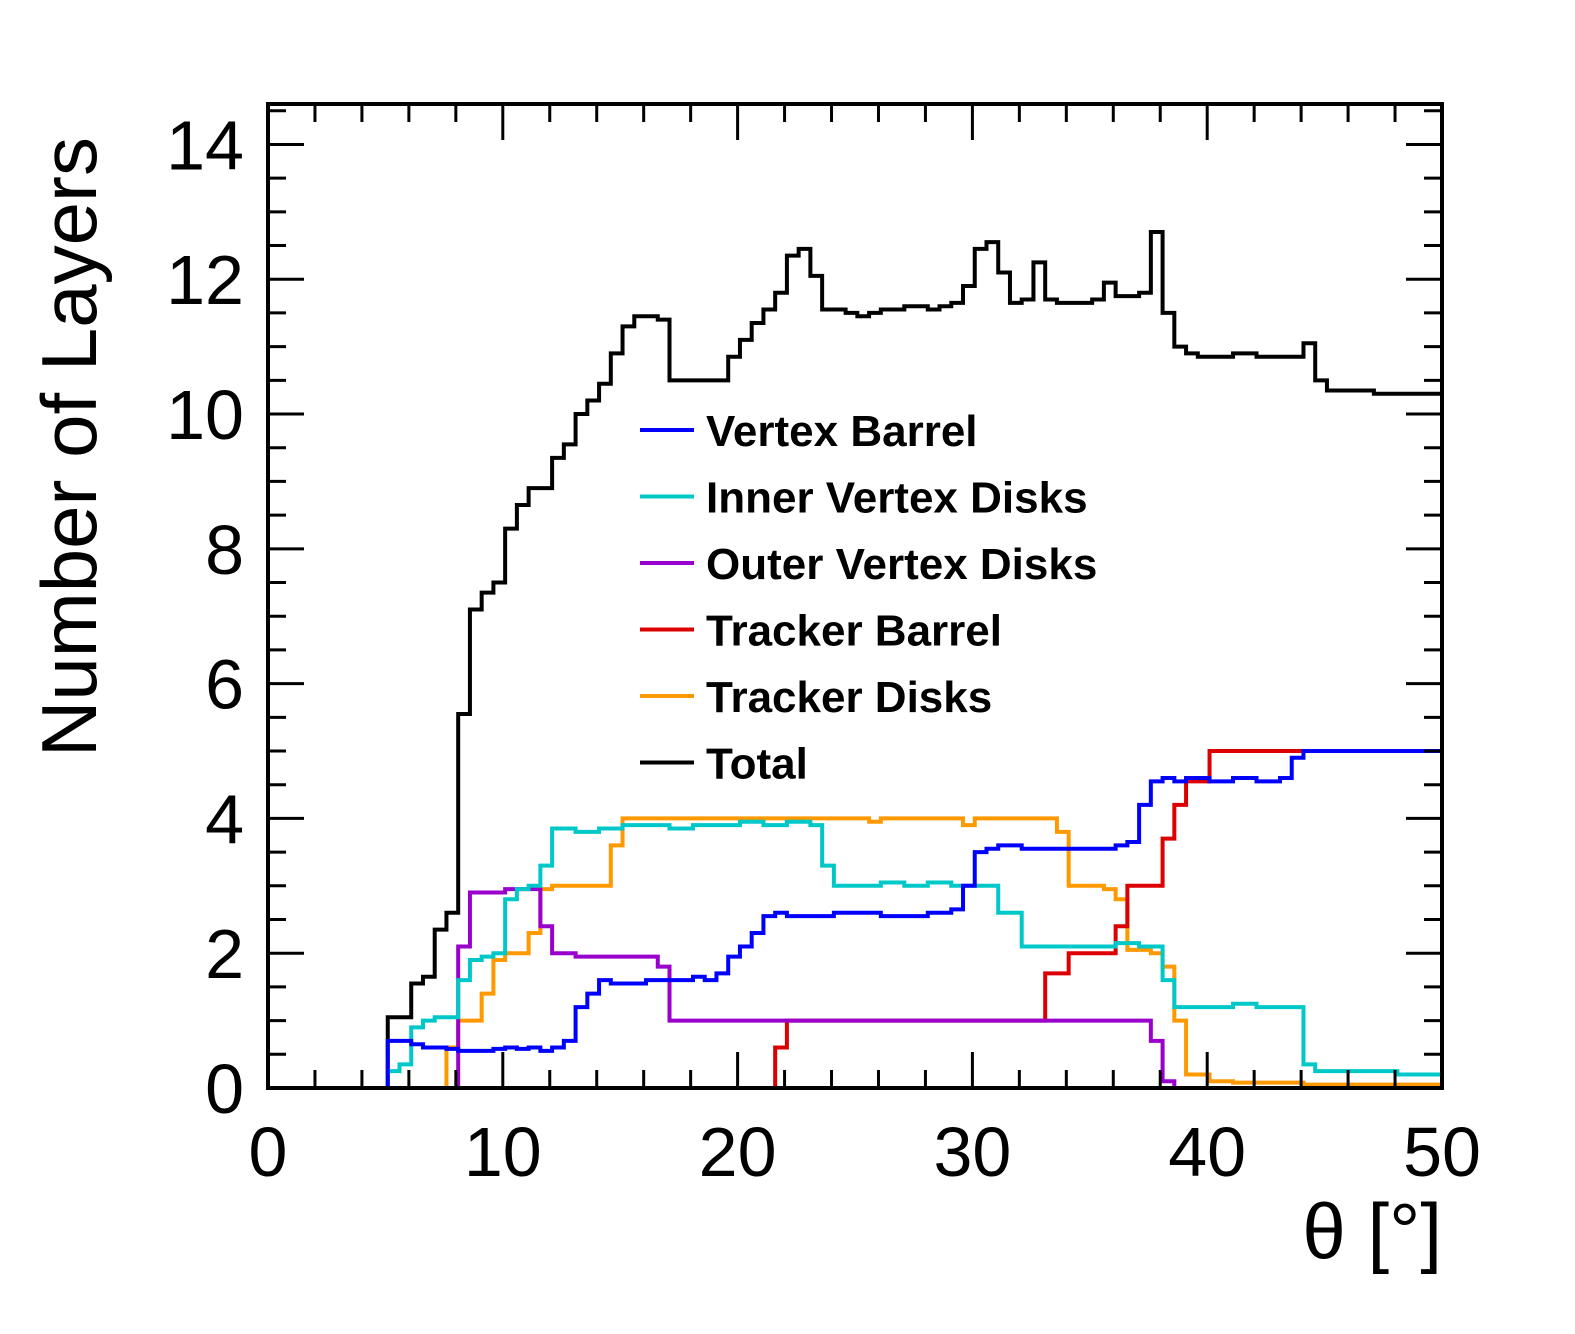  What do you see at coordinates (855, 988) in the screenshot?
I see `series-outer-vertex-disks` at bounding box center [855, 988].